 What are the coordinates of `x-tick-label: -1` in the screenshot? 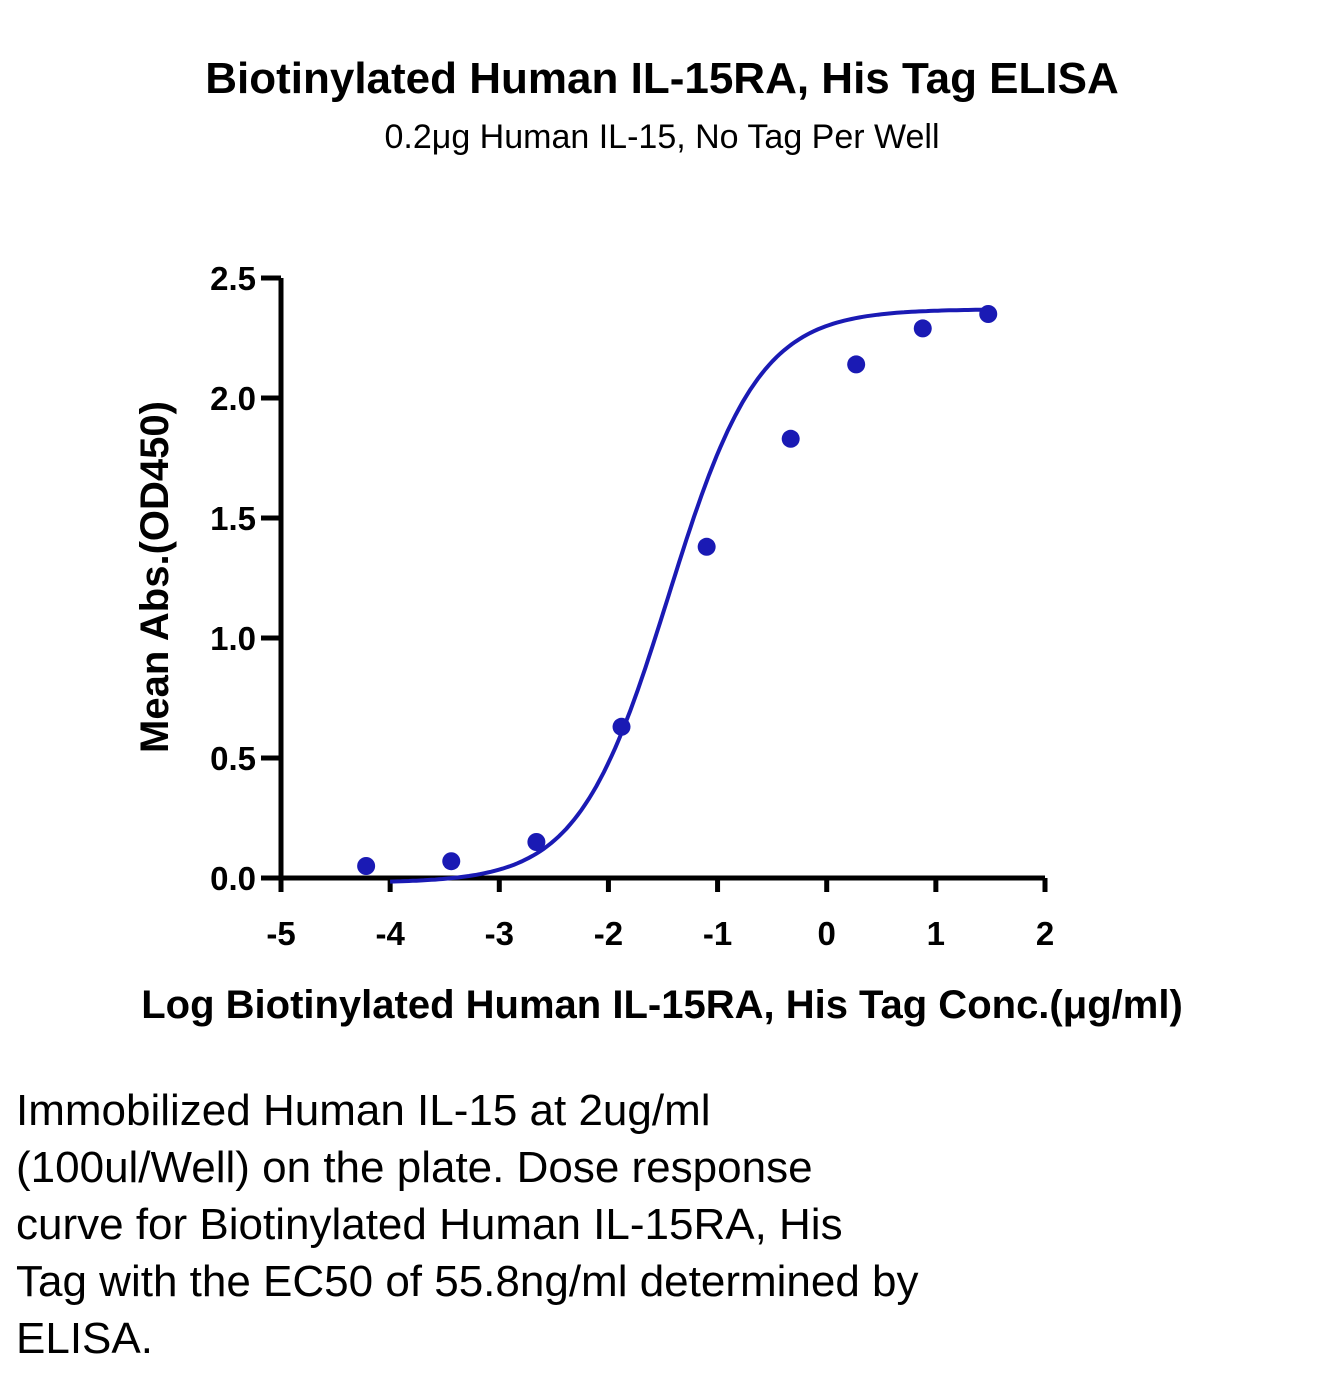 It's located at (717, 933).